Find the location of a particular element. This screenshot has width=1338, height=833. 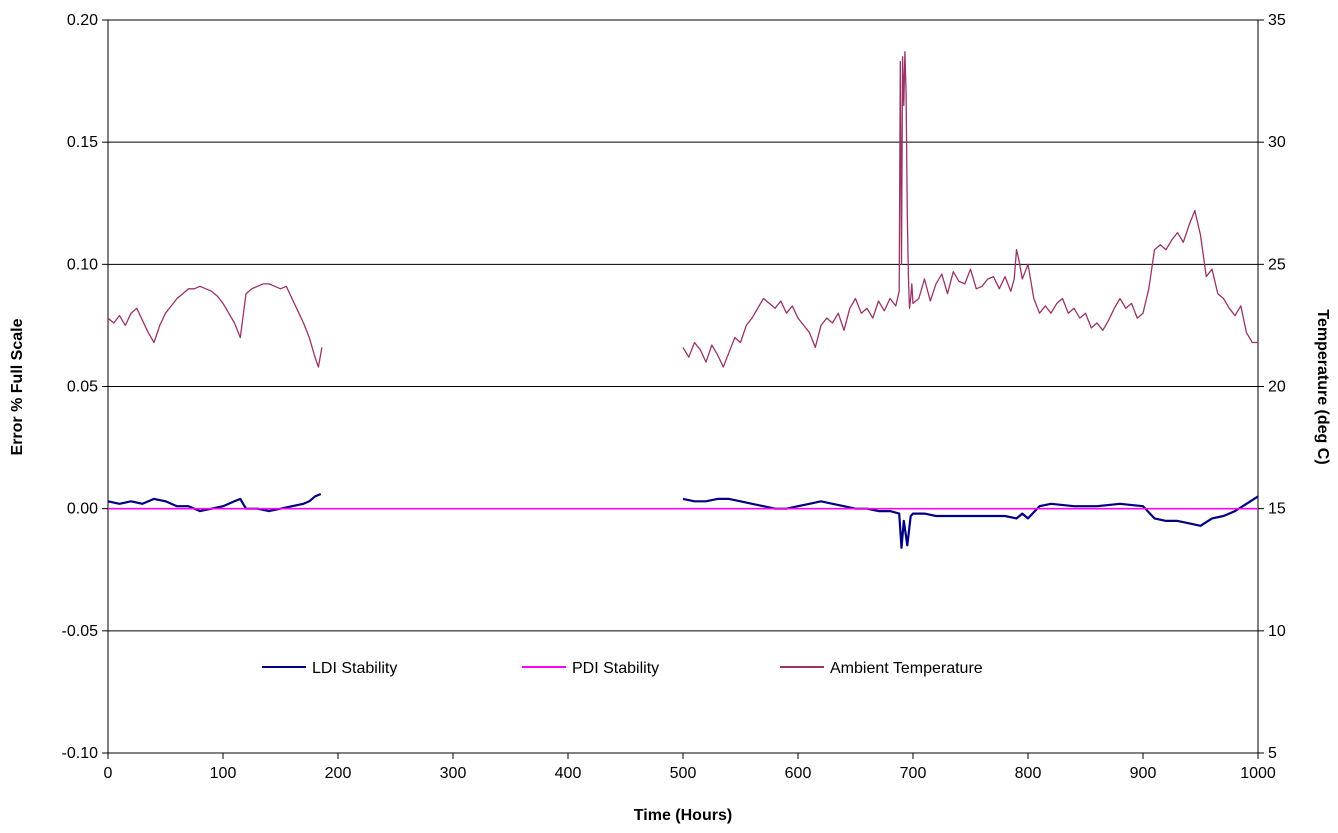

y2-tick-label: 15 is located at coordinates (1277, 509).